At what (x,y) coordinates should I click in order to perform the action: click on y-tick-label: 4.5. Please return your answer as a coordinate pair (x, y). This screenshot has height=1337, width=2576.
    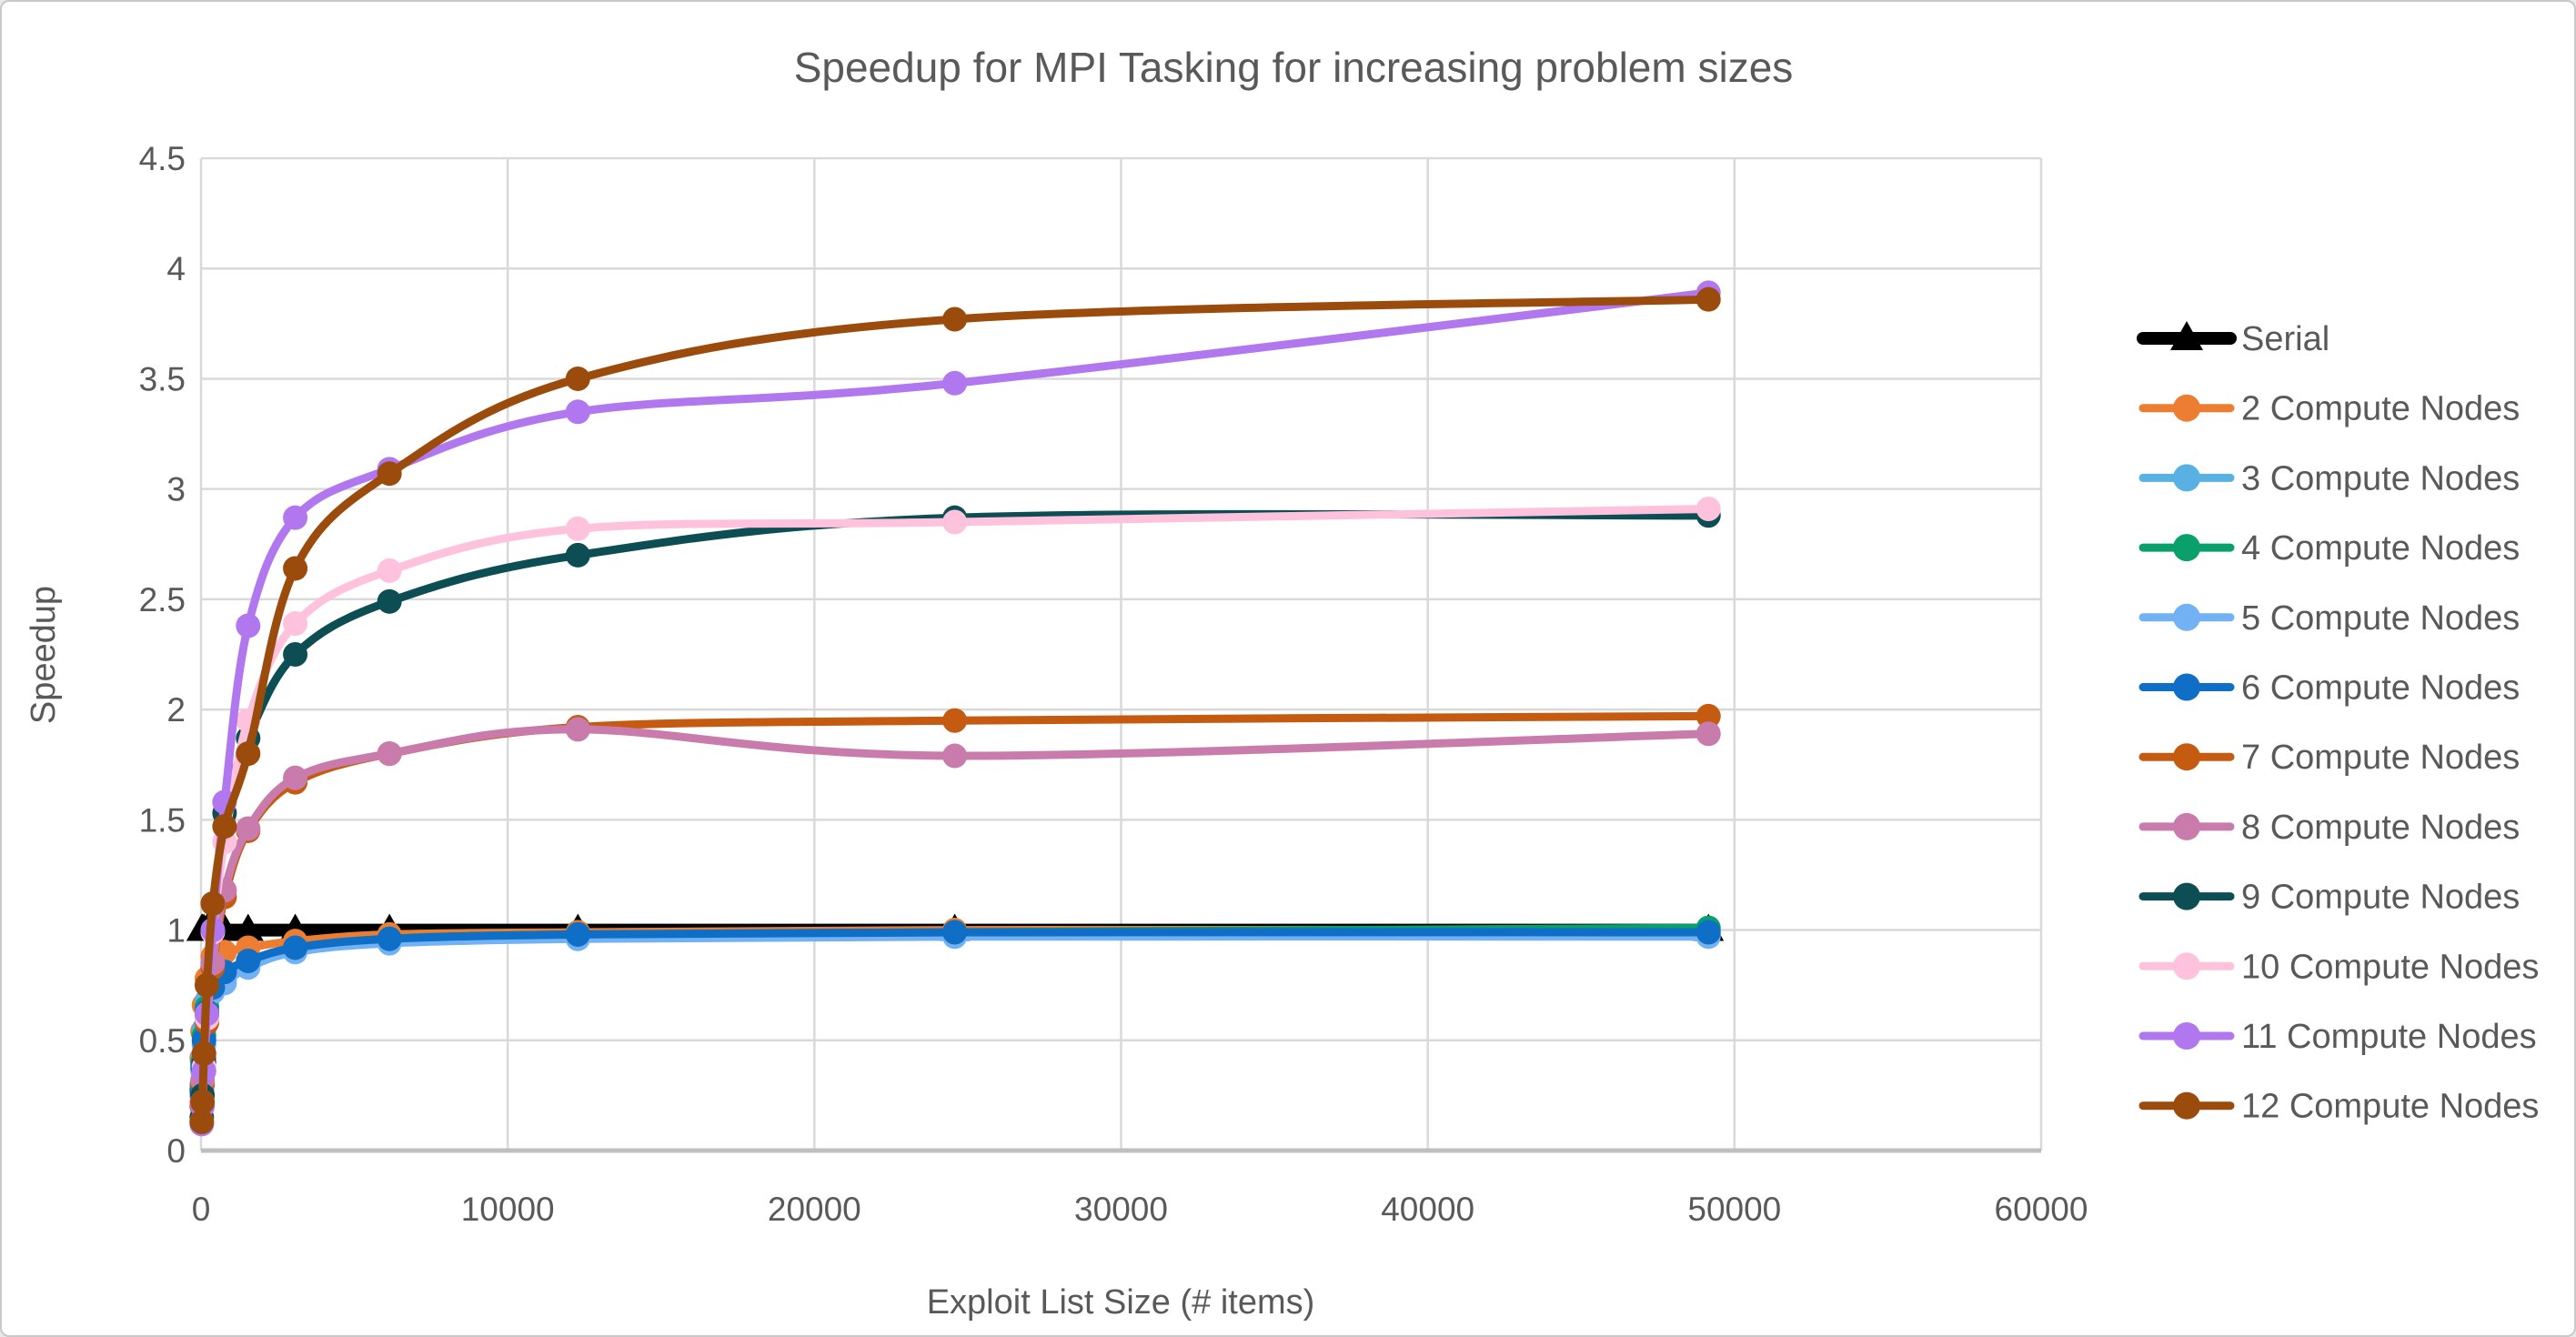
    Looking at the image, I should click on (162, 158).